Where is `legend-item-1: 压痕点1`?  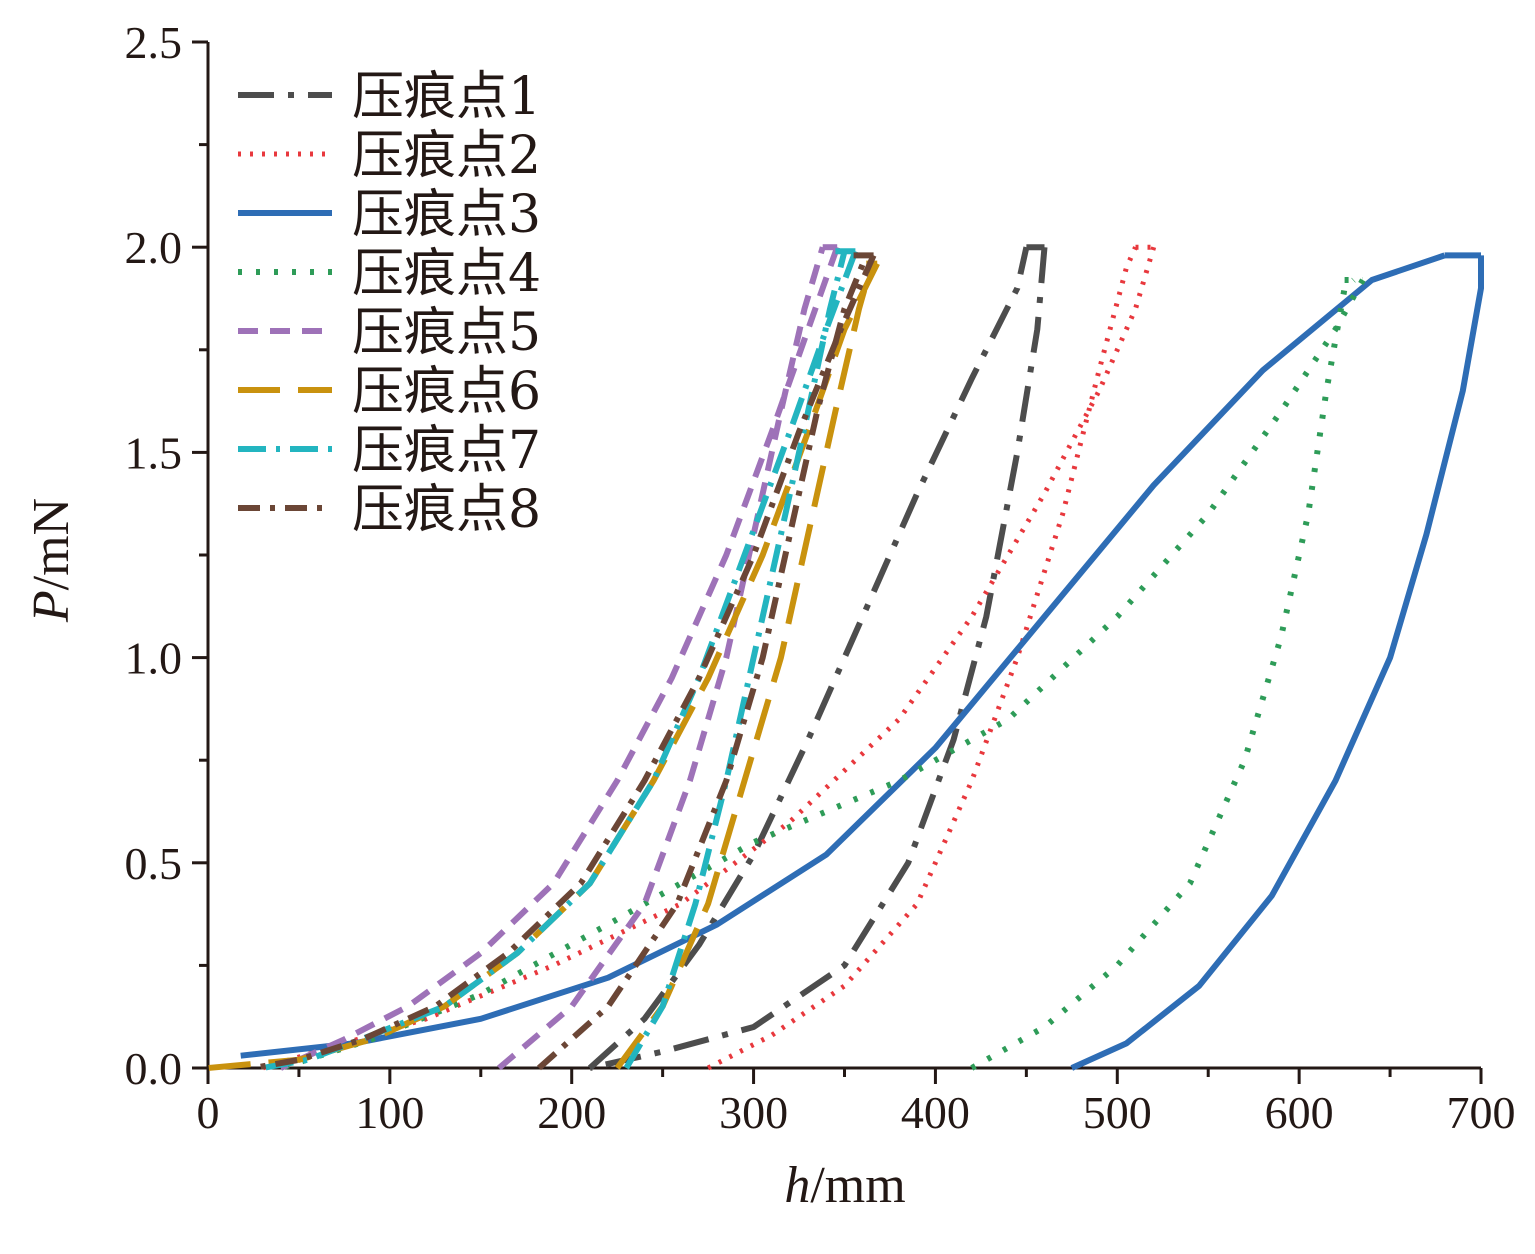 legend-item-1: 压痕点1 is located at coordinates (389, 97).